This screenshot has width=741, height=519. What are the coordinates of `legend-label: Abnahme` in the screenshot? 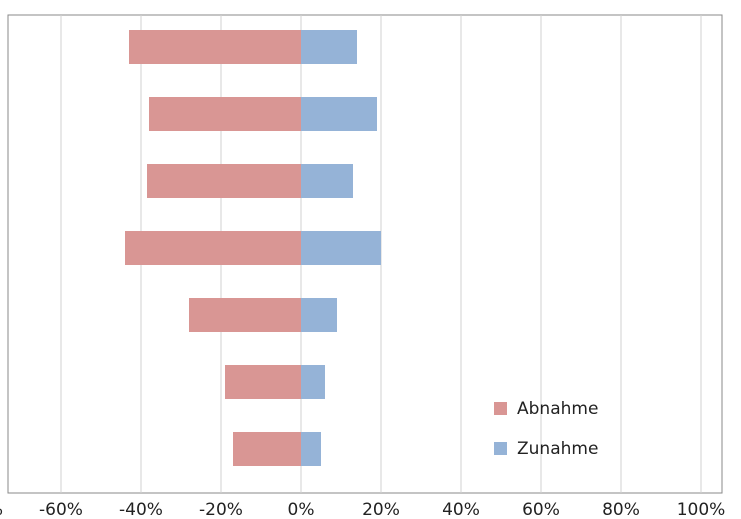 It's located at (557, 409).